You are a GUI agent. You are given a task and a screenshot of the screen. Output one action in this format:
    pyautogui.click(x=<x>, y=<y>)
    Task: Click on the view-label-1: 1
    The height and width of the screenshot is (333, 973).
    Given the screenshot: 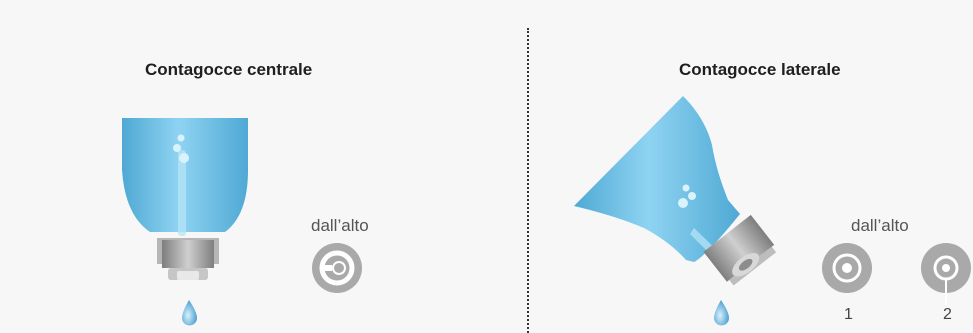 What is the action you would take?
    pyautogui.click(x=848, y=314)
    